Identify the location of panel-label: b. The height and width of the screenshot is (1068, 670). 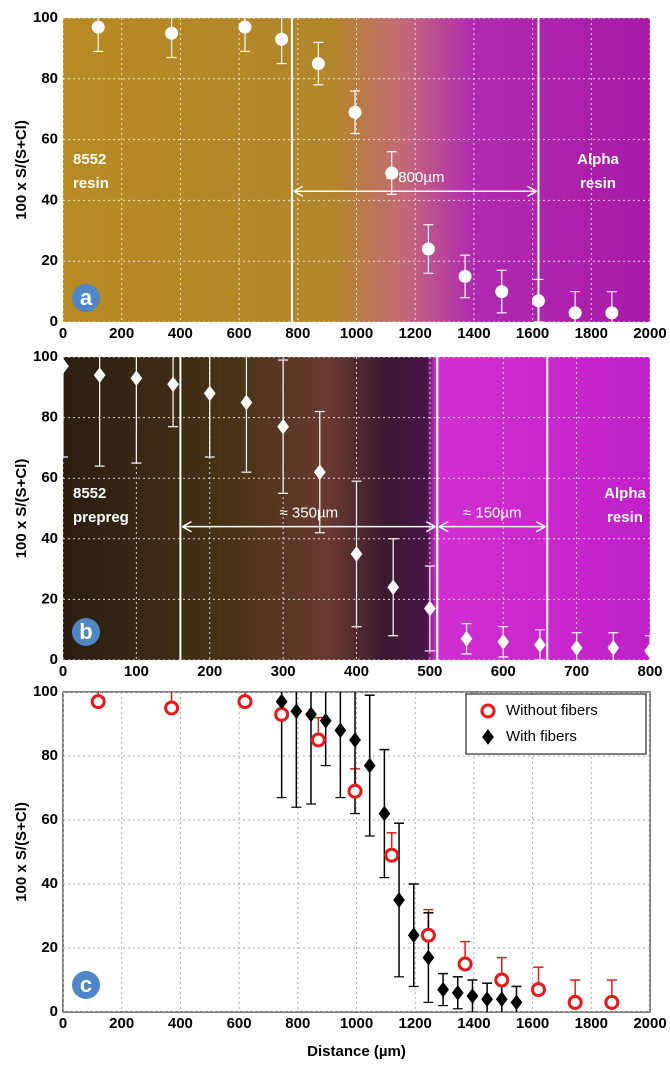
(85, 631).